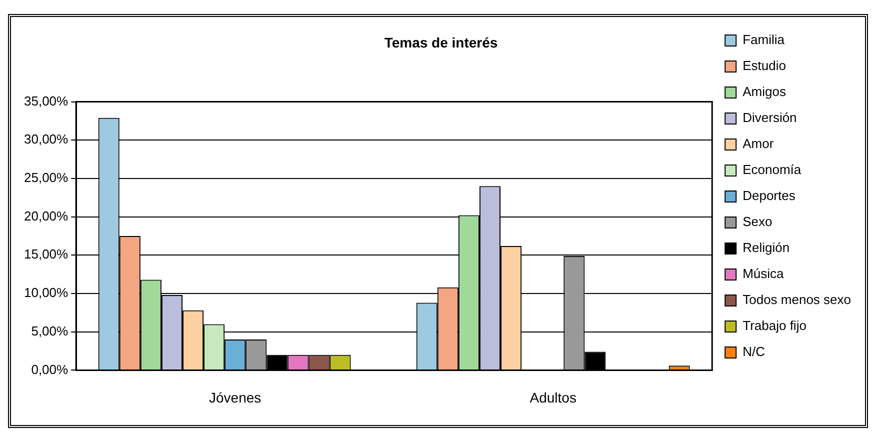 The image size is (874, 432). What do you see at coordinates (757, 222) in the screenshot?
I see `legend-label: Sexo` at bounding box center [757, 222].